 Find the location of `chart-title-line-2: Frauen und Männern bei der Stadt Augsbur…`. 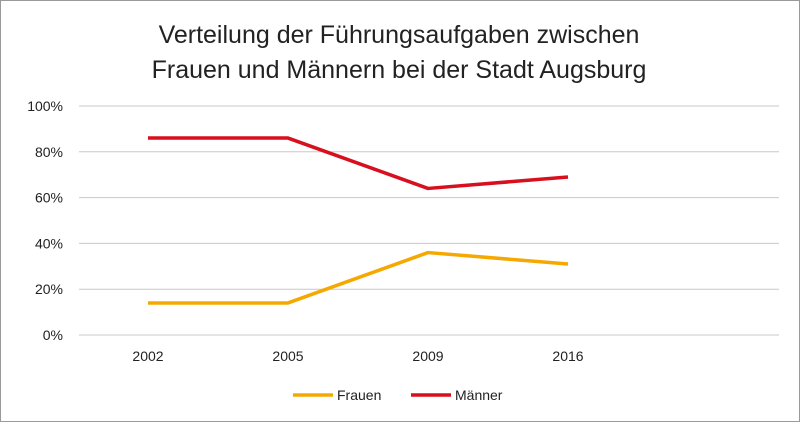

chart-title-line-2: Frauen und Männern bei der Stadt Augsbur… is located at coordinates (399, 70).